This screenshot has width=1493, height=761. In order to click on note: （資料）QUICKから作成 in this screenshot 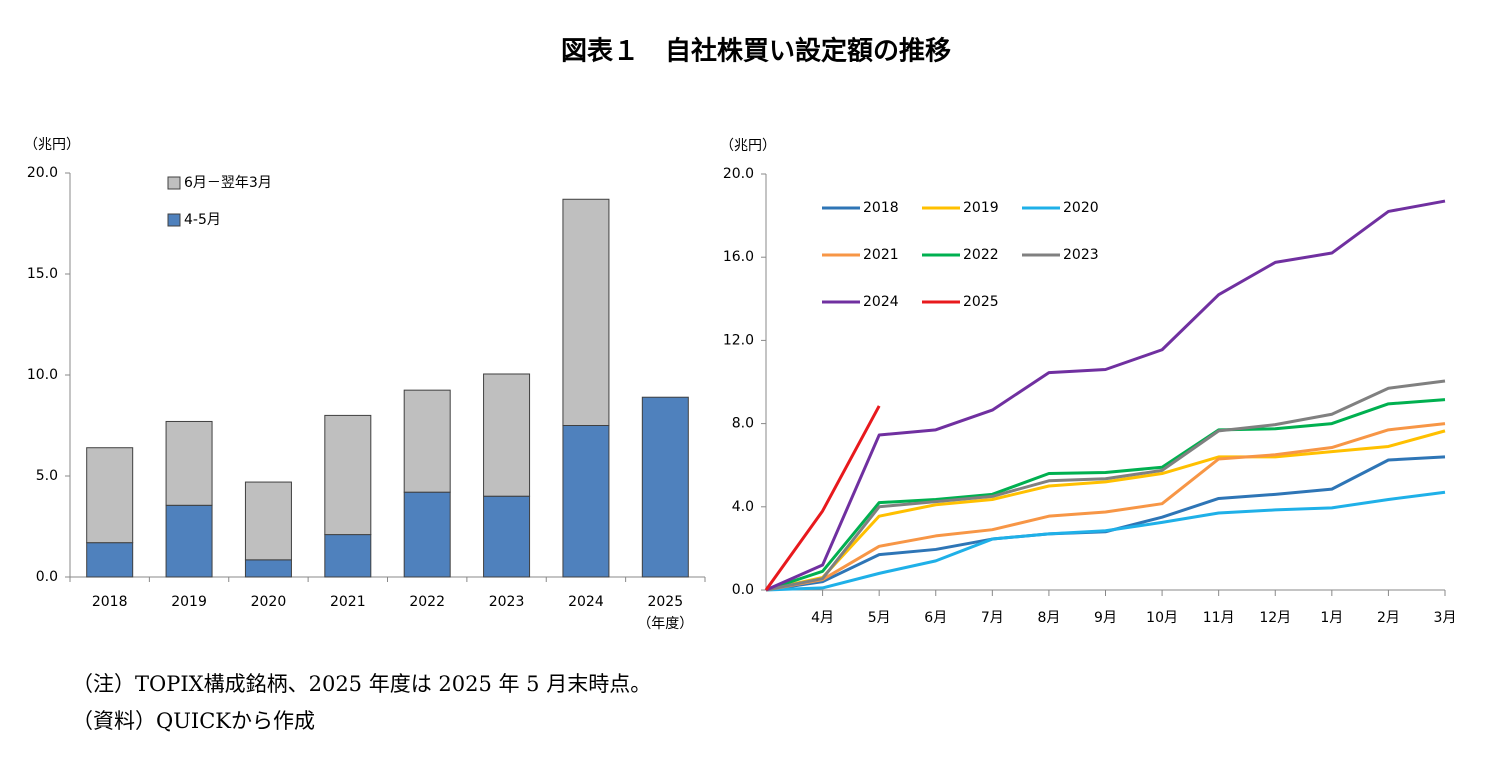, I will do `click(193, 721)`.